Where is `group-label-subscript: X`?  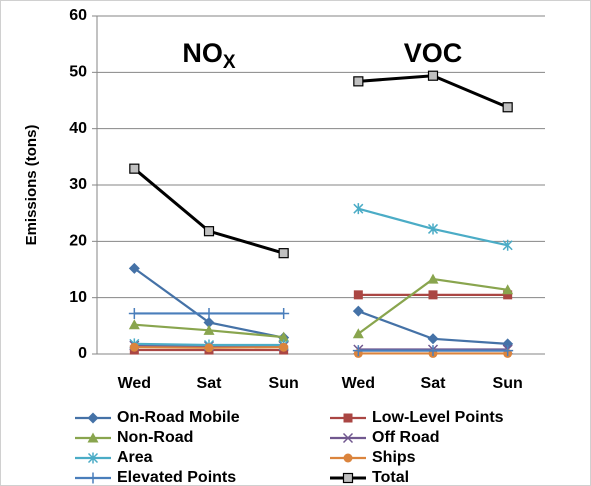 group-label-subscript: X is located at coordinates (229, 62).